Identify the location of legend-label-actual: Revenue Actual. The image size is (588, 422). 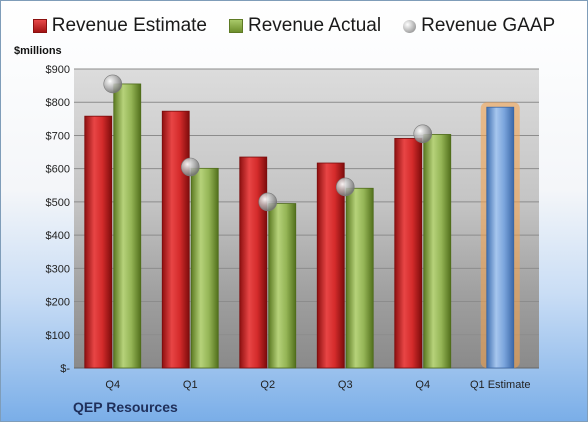
(315, 25).